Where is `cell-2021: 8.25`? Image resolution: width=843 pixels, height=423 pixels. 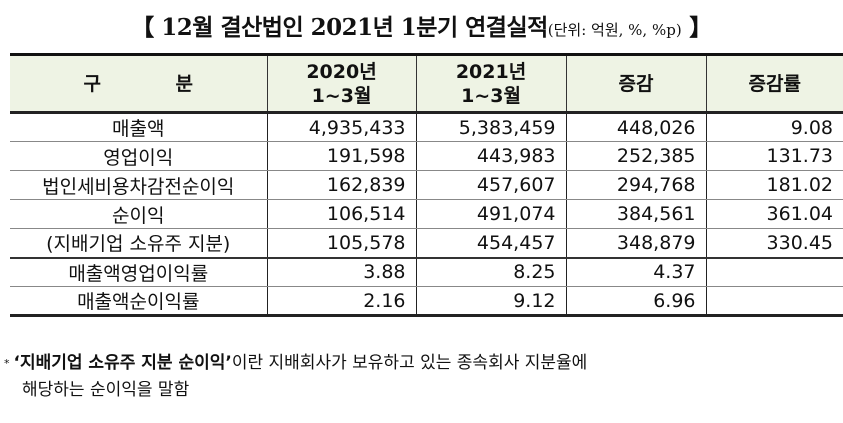 cell-2021: 8.25 is located at coordinates (491, 272).